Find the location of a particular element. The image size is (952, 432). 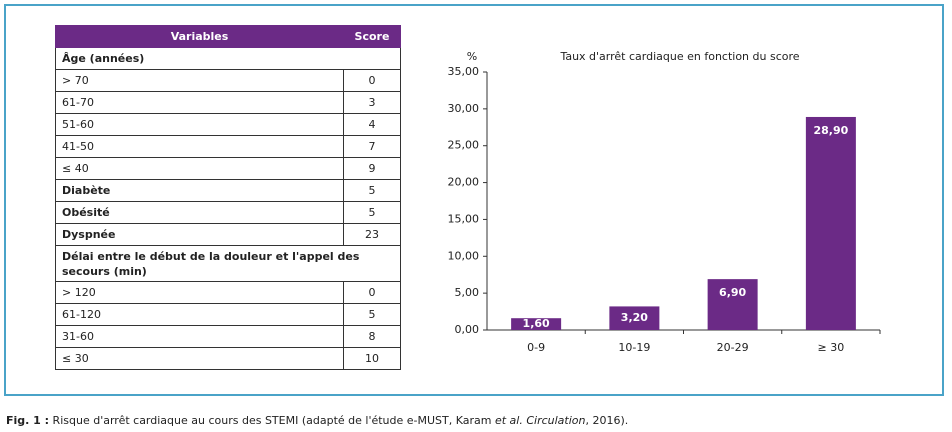

cell: 51-60 is located at coordinates (199, 124).